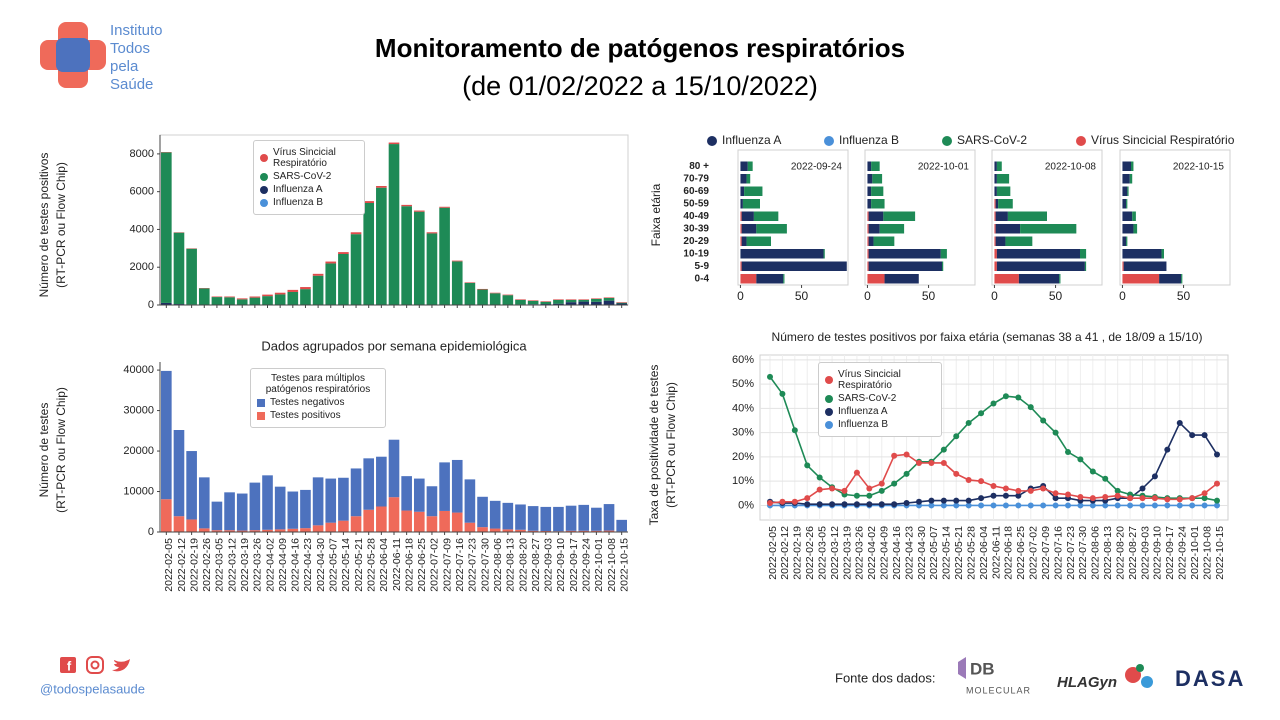 The image size is (1280, 720). I want to click on x-tick-label: 2022-02-12, so click(785, 553).